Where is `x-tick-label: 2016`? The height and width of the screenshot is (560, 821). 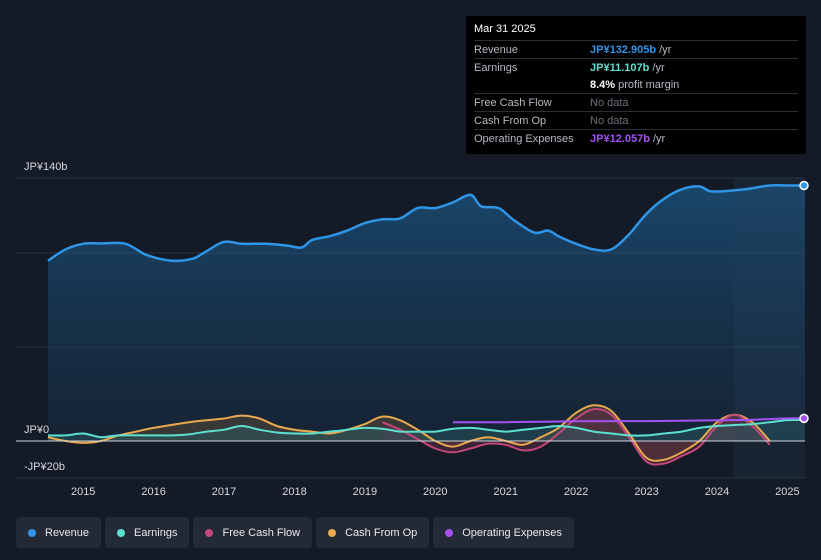
x-tick-label: 2016 is located at coordinates (153, 492).